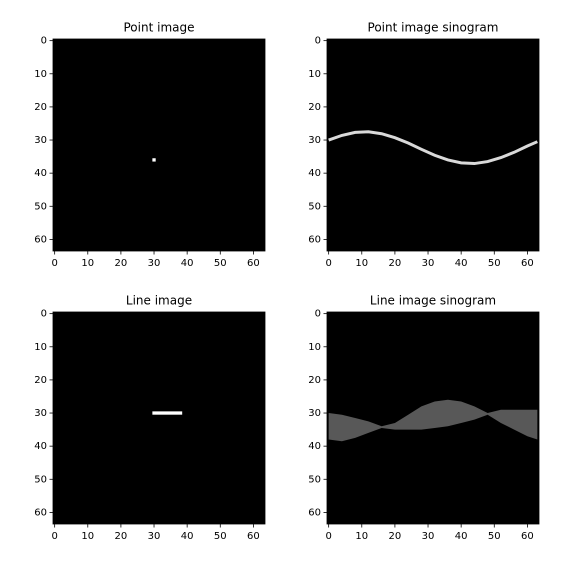 This screenshot has width=576, height=576. What do you see at coordinates (159, 28) in the screenshot?
I see `chart-title: Point image` at bounding box center [159, 28].